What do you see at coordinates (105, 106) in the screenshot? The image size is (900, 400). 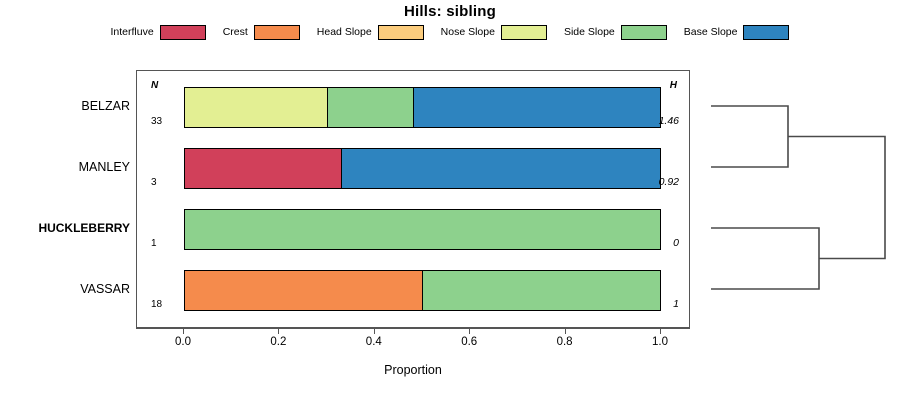 I see `category-label-belzar: BELZAR` at bounding box center [105, 106].